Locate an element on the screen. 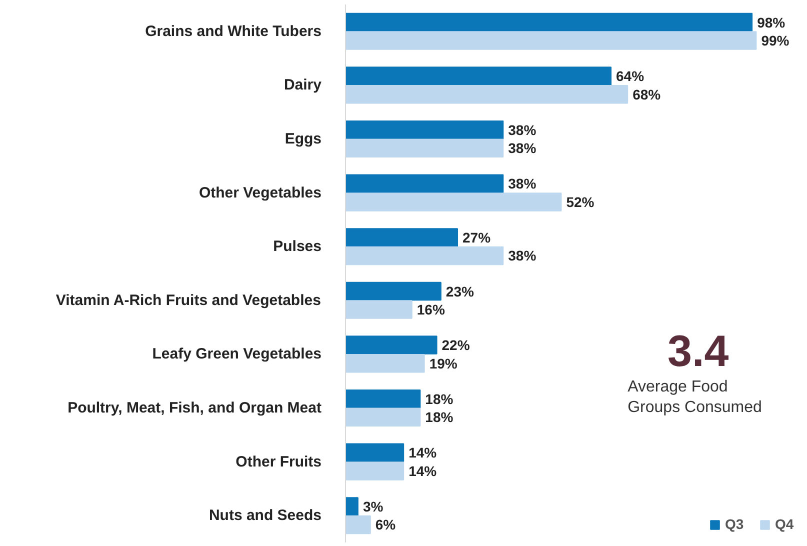 The height and width of the screenshot is (546, 807). y-tick-label: Grains and White Tubers is located at coordinates (233, 31).